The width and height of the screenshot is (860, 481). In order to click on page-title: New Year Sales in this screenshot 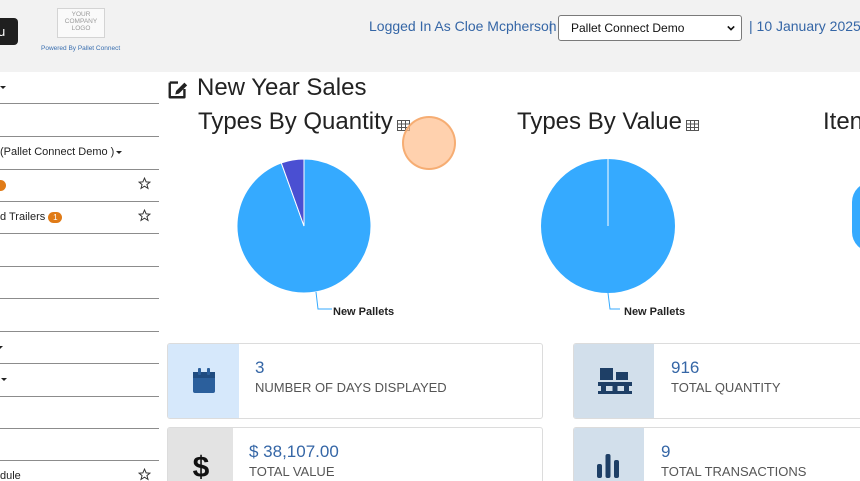, I will do `click(282, 87)`.